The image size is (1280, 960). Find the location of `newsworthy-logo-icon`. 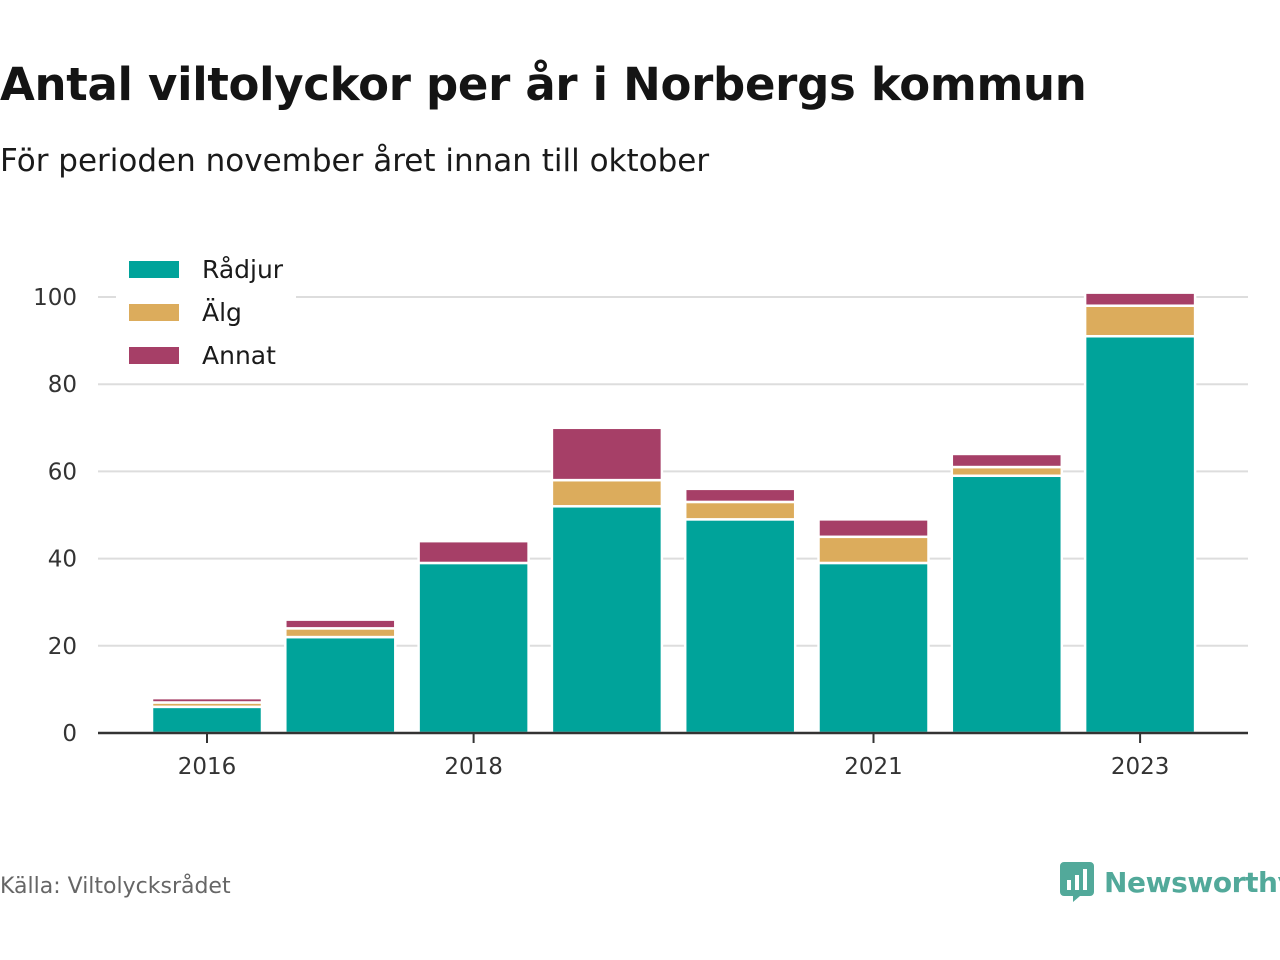

newsworthy-logo-icon is located at coordinates (1077, 882).